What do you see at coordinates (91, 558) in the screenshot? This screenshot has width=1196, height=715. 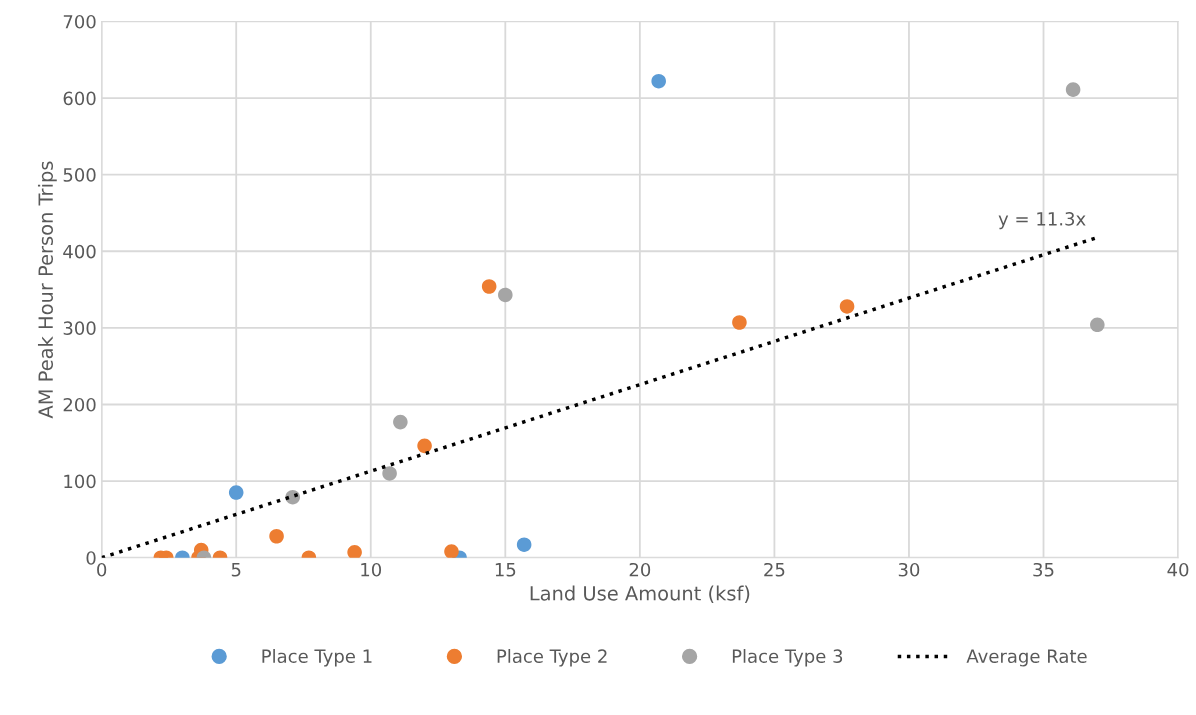 I see `y-tick-label: 0` at bounding box center [91, 558].